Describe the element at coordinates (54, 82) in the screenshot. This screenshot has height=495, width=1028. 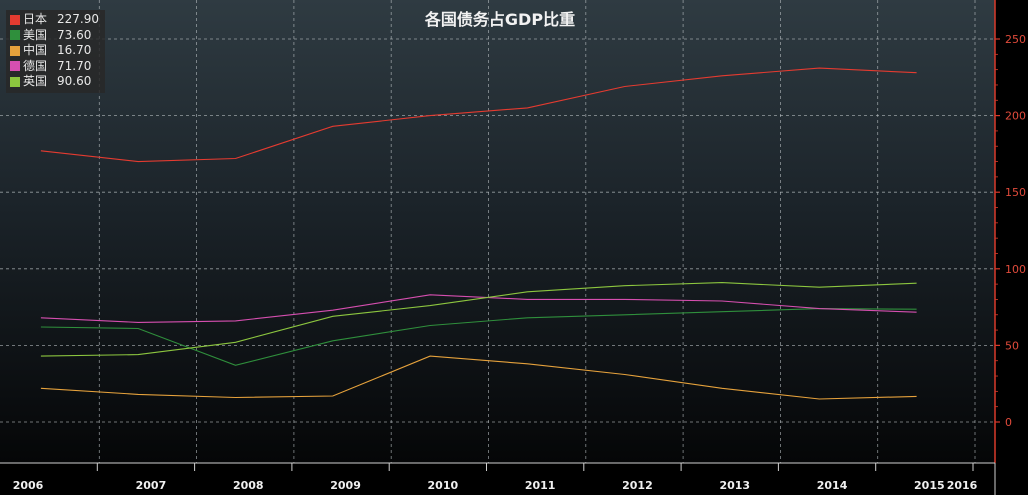
I see `legend-item: 英国 90.60` at that location.